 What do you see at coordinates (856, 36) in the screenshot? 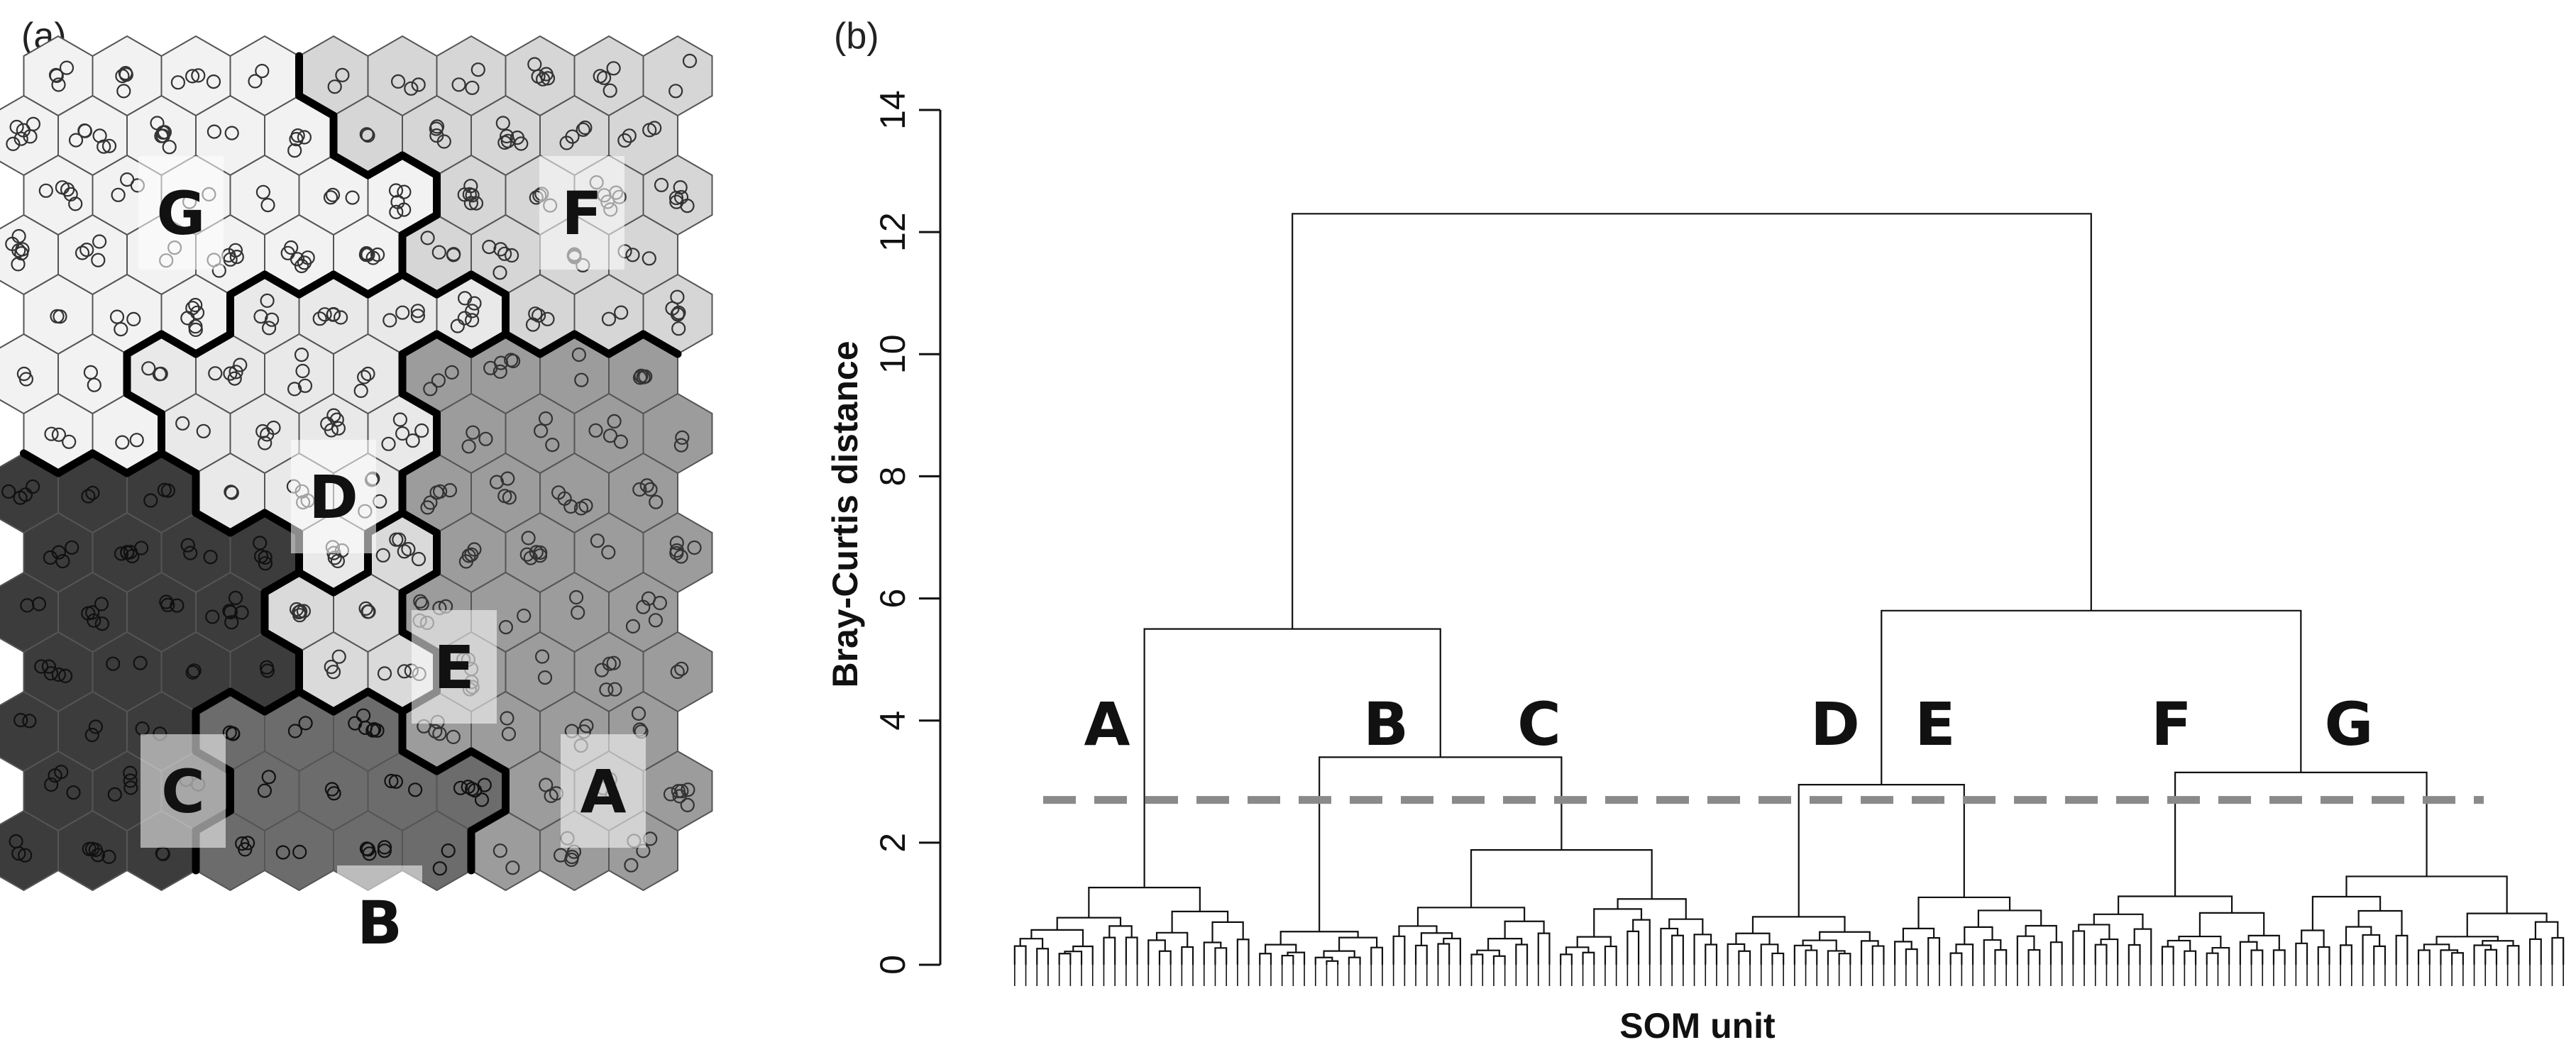
I see `panel-label-b: (b)` at bounding box center [856, 36].